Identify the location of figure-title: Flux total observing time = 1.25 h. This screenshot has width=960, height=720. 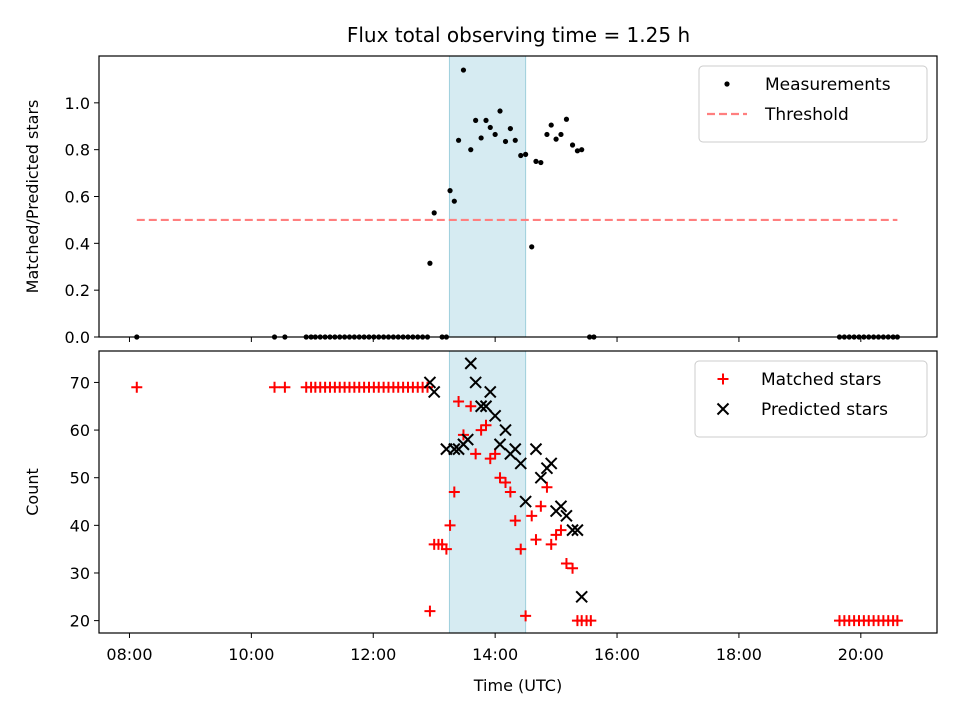
(518, 35).